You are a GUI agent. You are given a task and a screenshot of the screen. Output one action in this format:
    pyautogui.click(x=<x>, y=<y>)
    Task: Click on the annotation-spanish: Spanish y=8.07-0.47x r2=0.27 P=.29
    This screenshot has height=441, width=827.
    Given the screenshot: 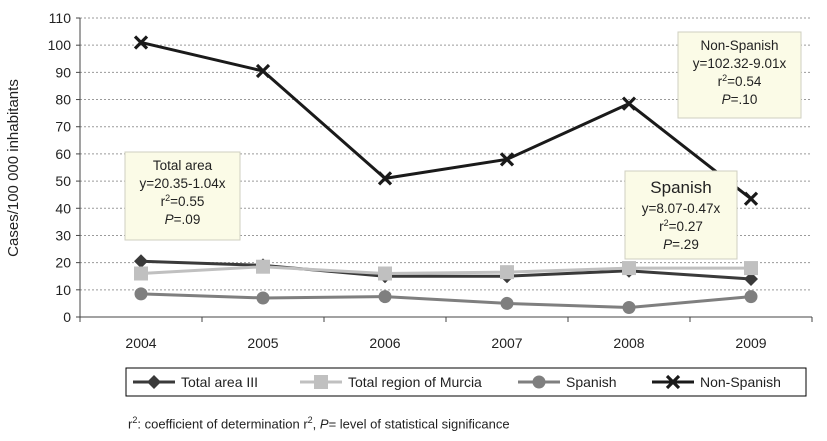 What is the action you would take?
    pyautogui.click(x=681, y=215)
    